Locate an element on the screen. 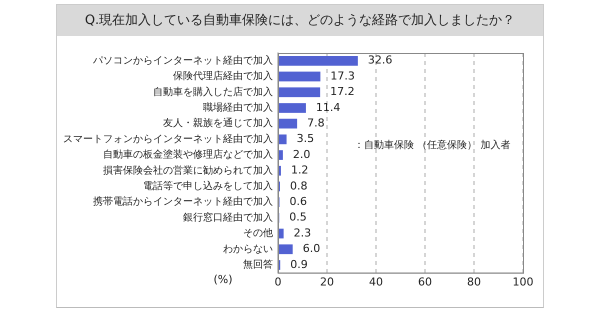 This screenshot has height=312, width=600. data-label: 3.5 is located at coordinates (305, 139).